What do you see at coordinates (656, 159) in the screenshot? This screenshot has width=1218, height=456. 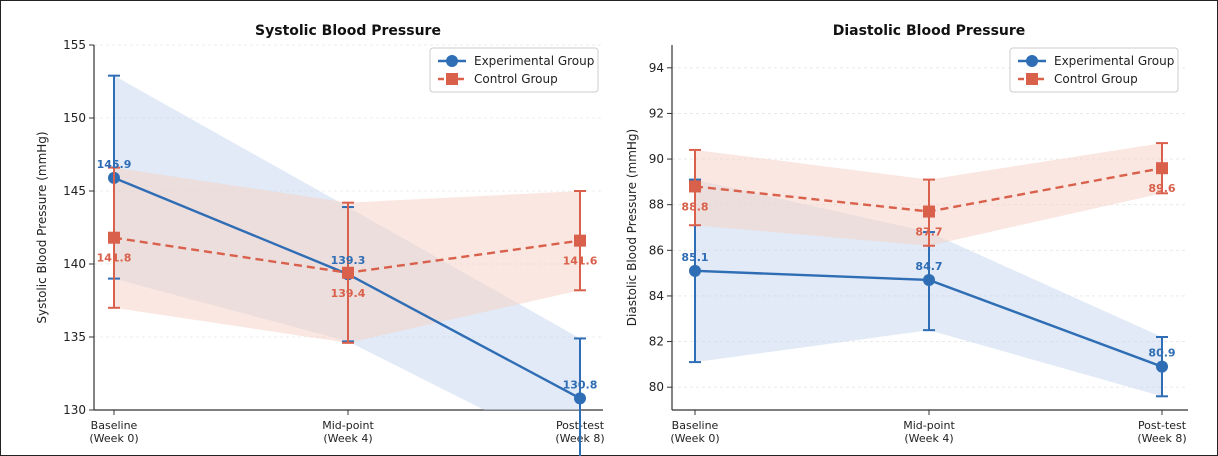 I see `y-tick-label: 90` at bounding box center [656, 159].